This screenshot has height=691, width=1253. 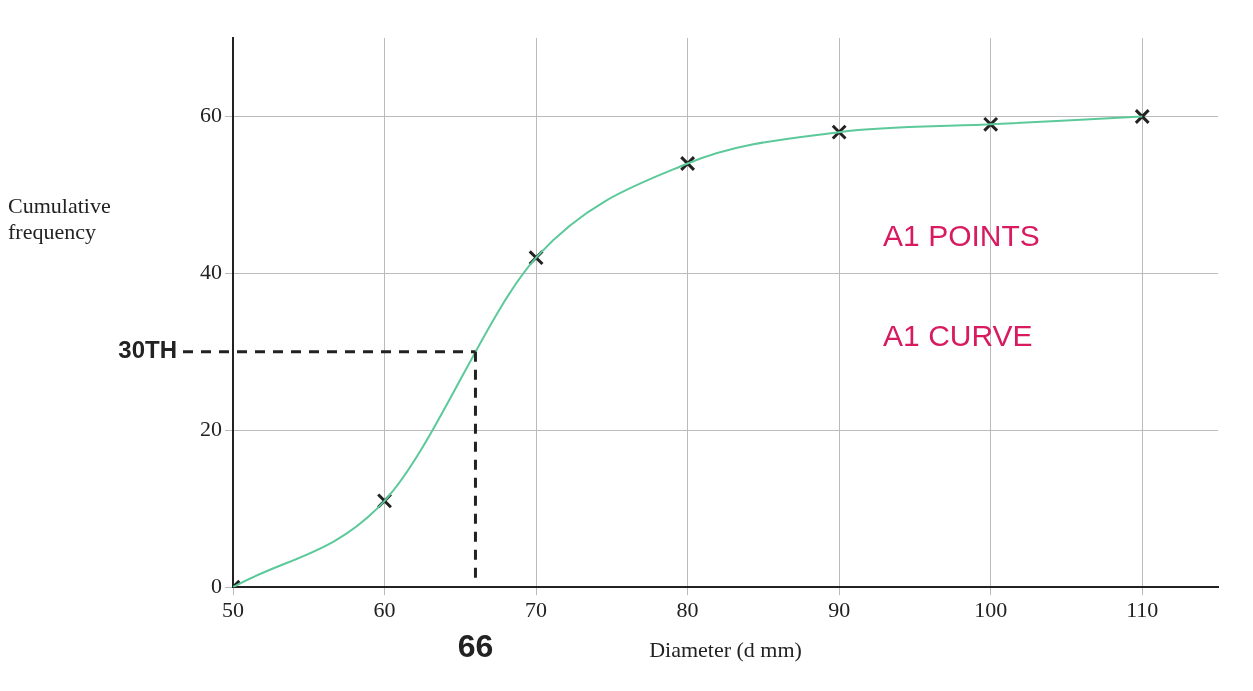 What do you see at coordinates (384, 610) in the screenshot?
I see `x-tick-label: 60` at bounding box center [384, 610].